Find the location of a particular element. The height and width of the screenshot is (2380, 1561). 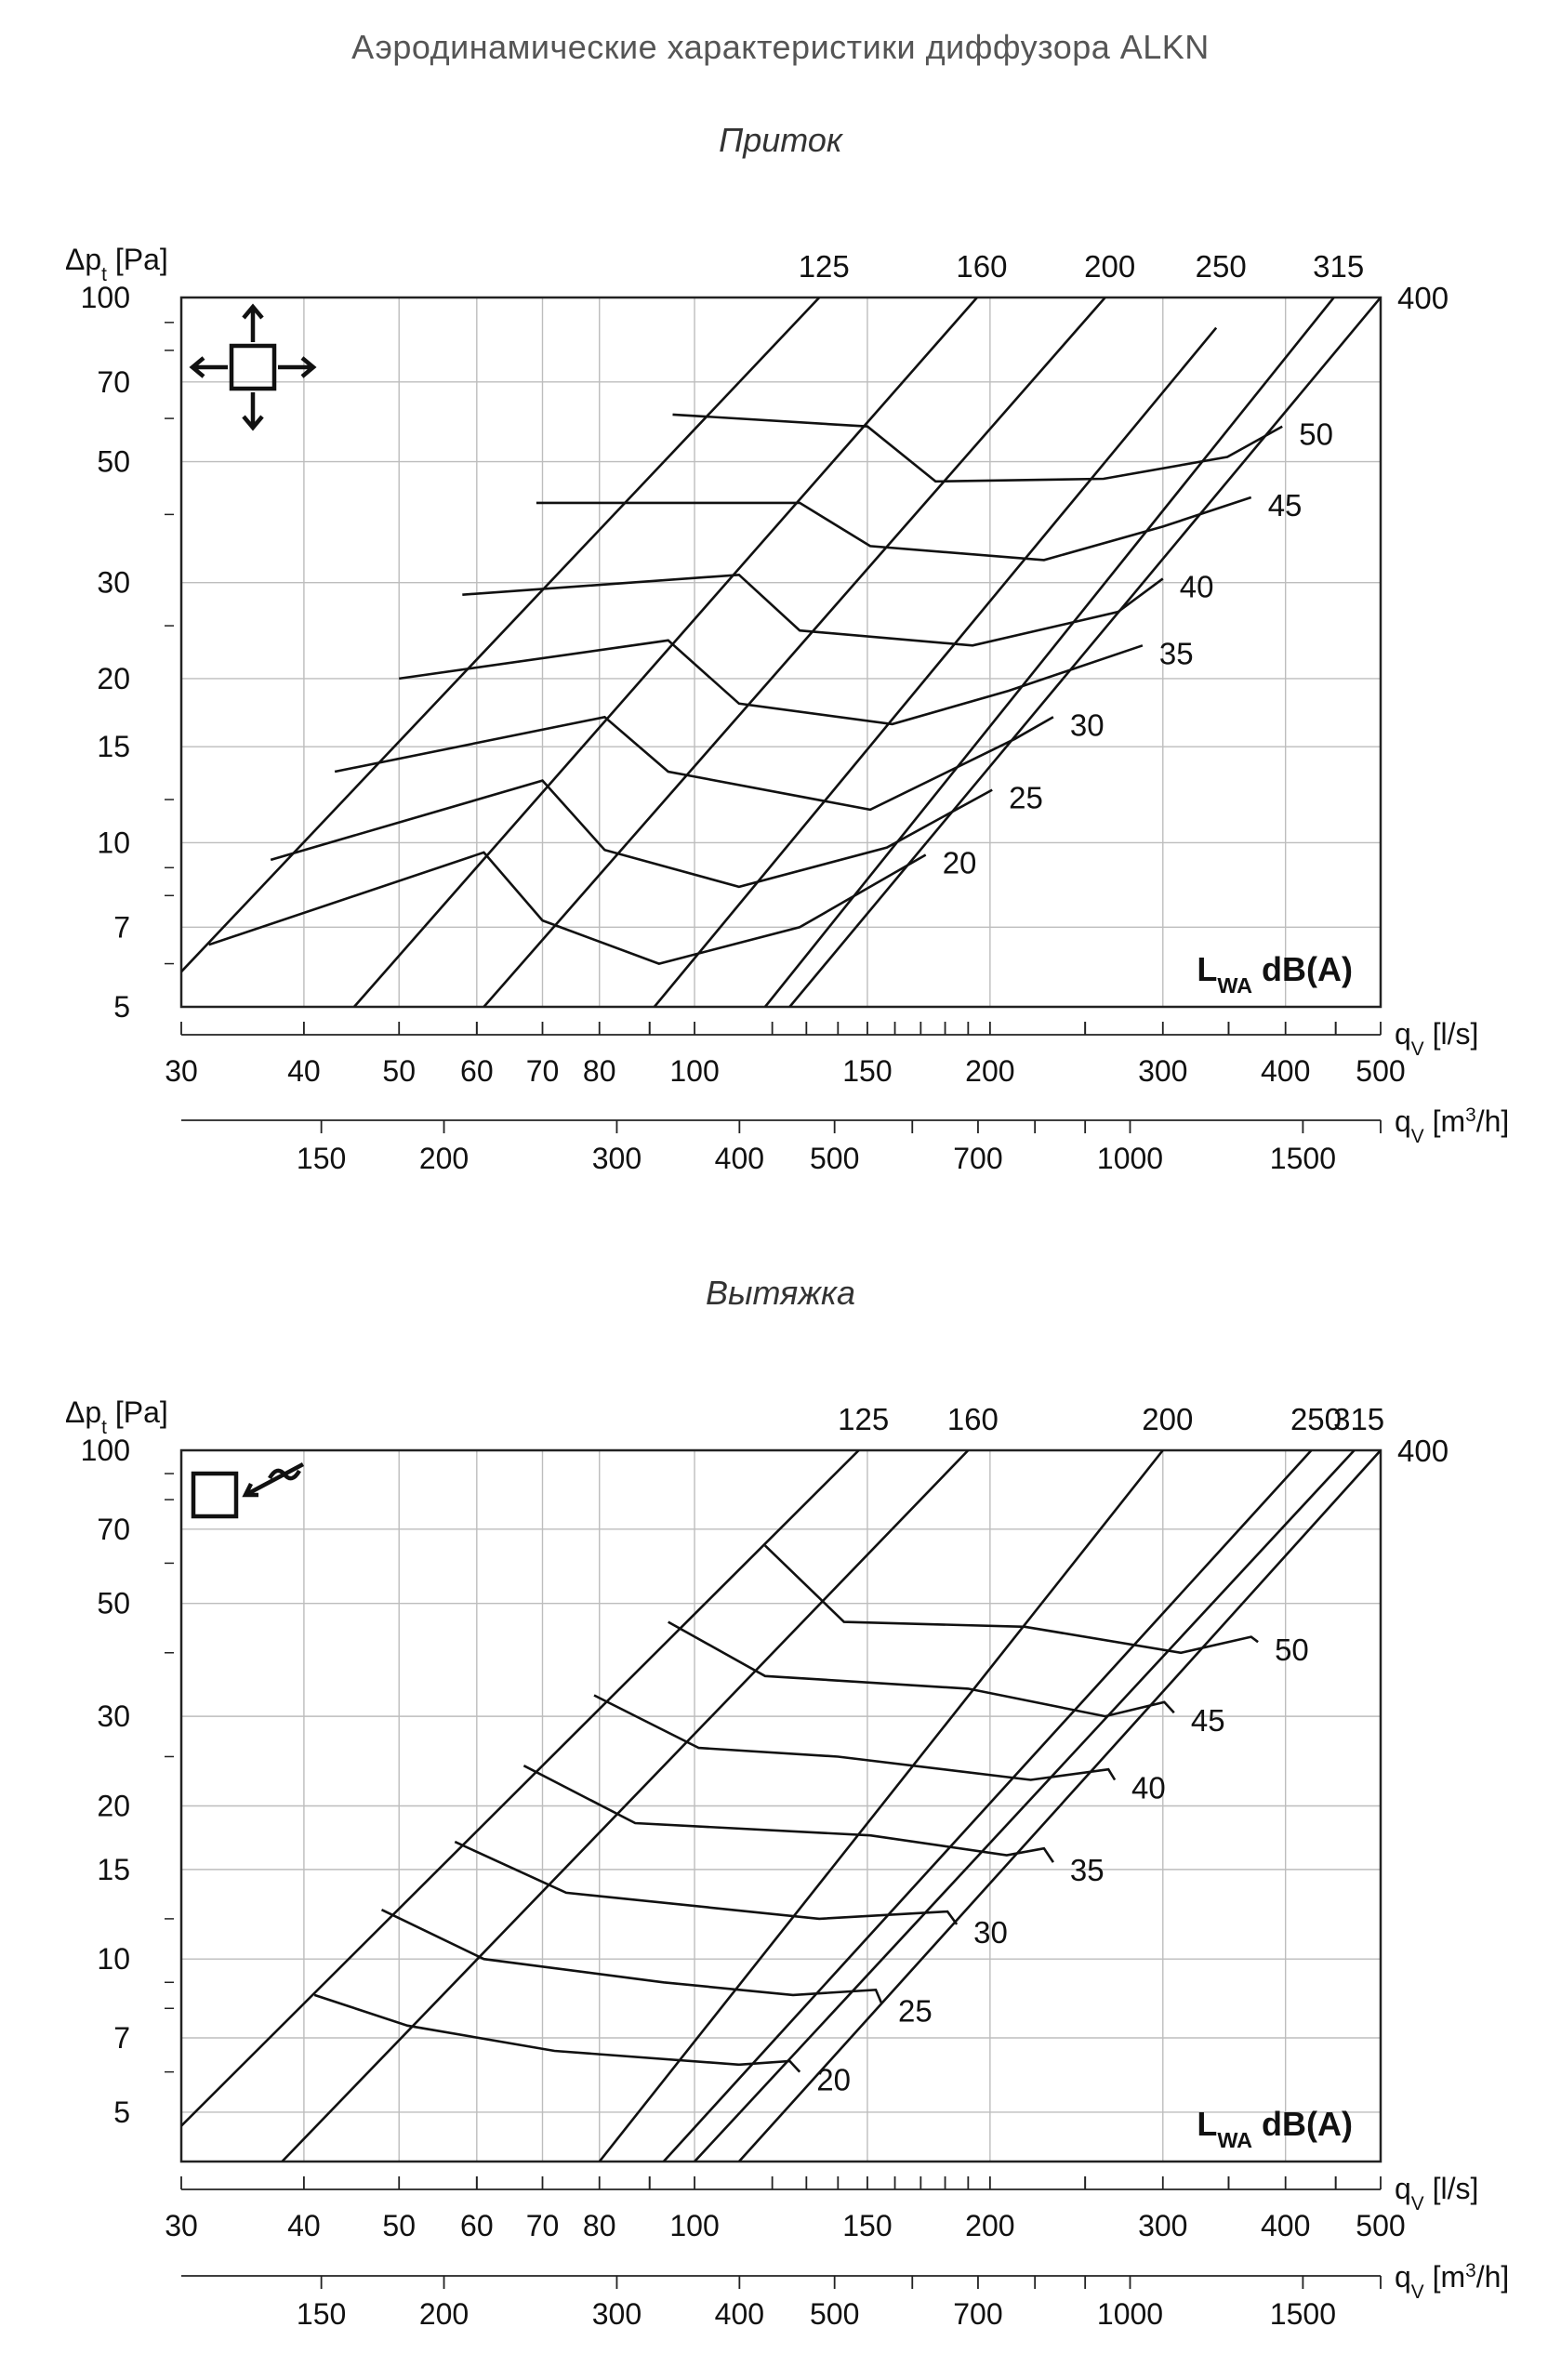

y-tick-label: 5 is located at coordinates (122, 1007).